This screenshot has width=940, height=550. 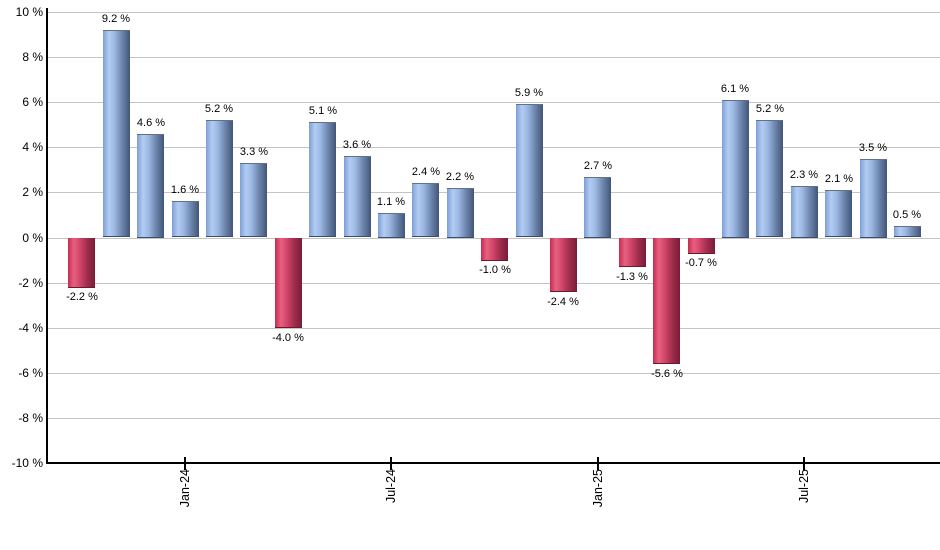 I want to click on y-axis-line, so click(x=47, y=236).